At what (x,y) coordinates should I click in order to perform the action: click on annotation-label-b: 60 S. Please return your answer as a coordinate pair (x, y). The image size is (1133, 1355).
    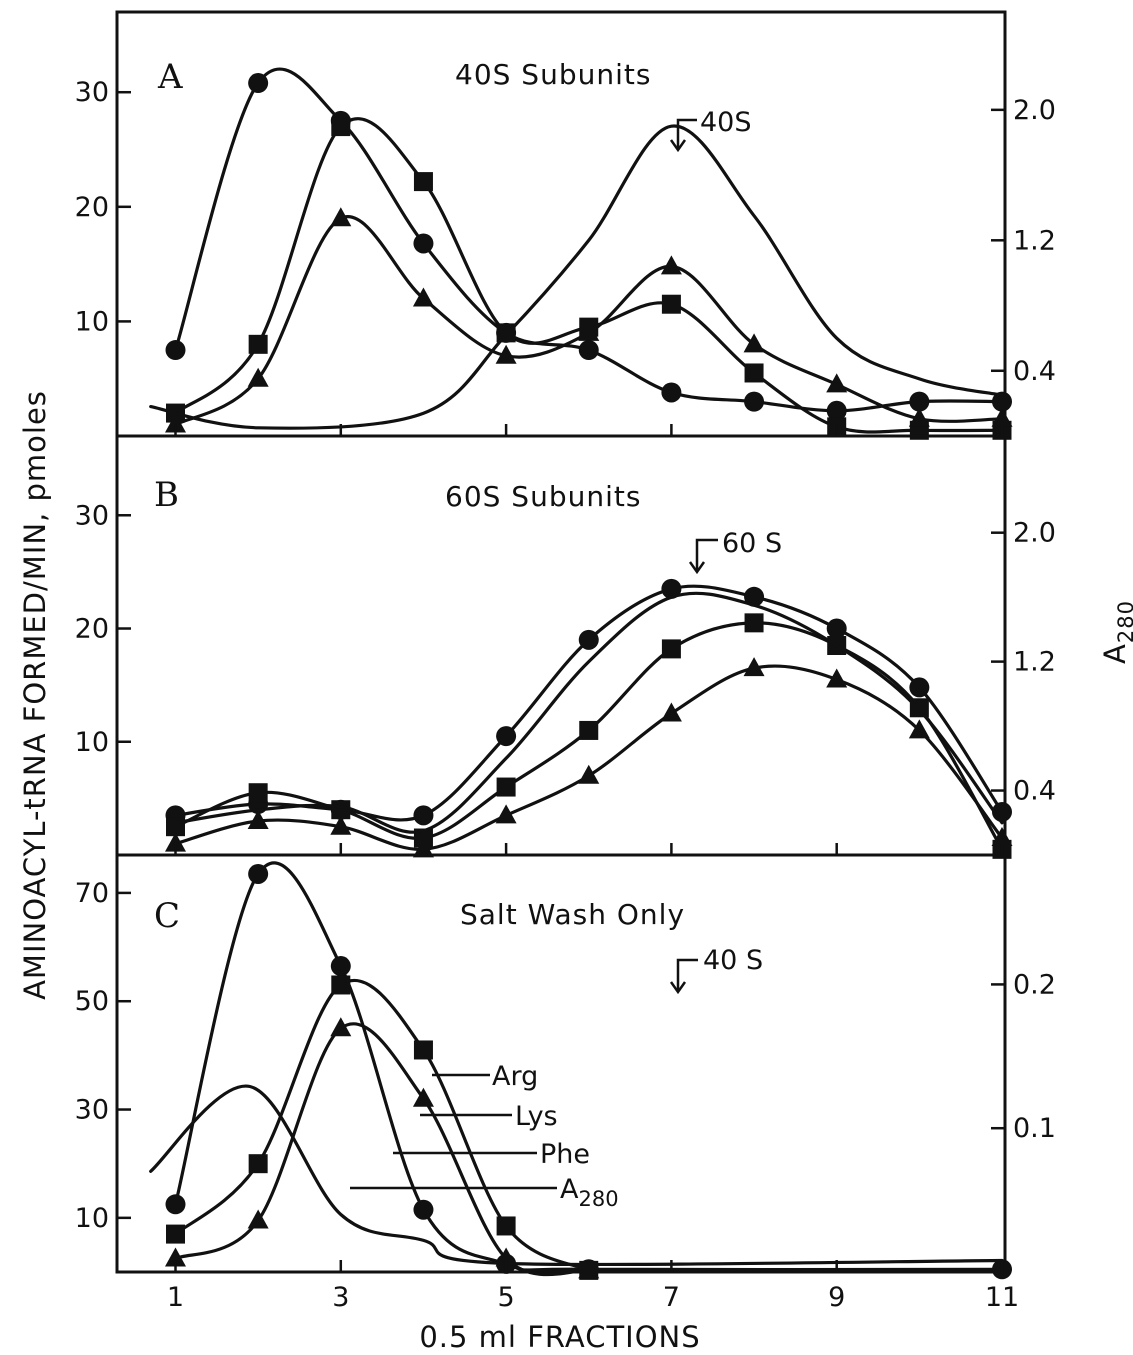
    Looking at the image, I should click on (752, 543).